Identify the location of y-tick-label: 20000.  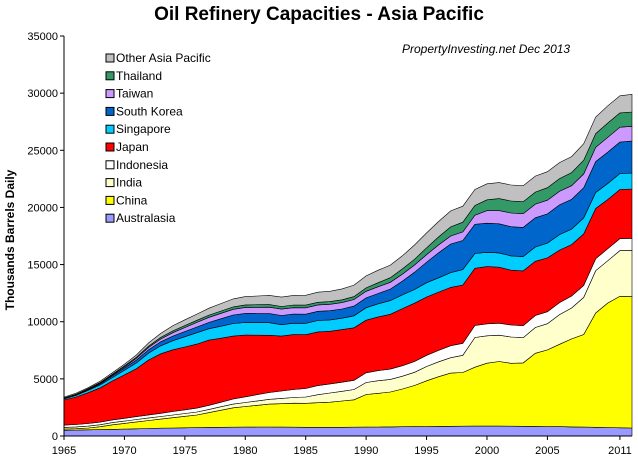
(42, 208).